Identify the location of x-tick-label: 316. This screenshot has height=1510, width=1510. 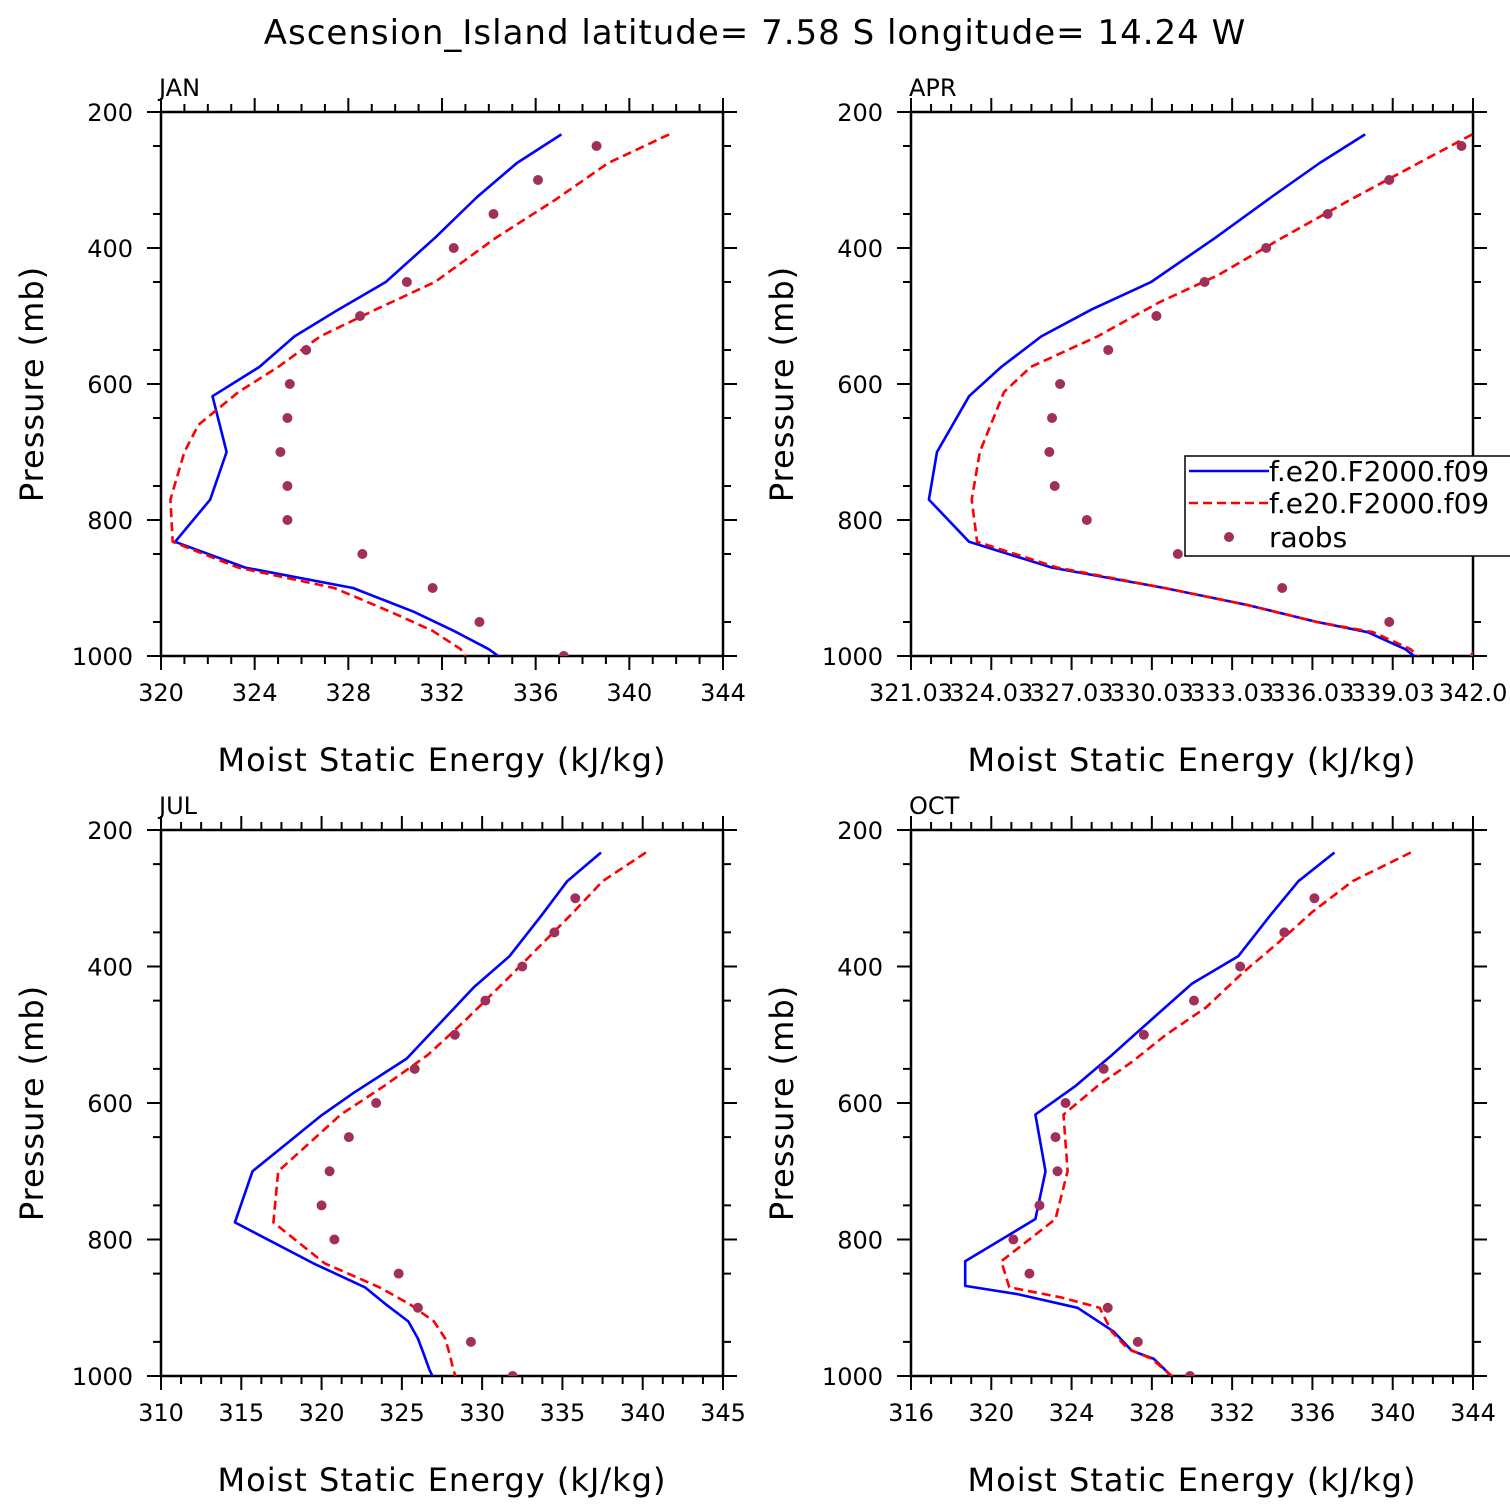
(911, 1413).